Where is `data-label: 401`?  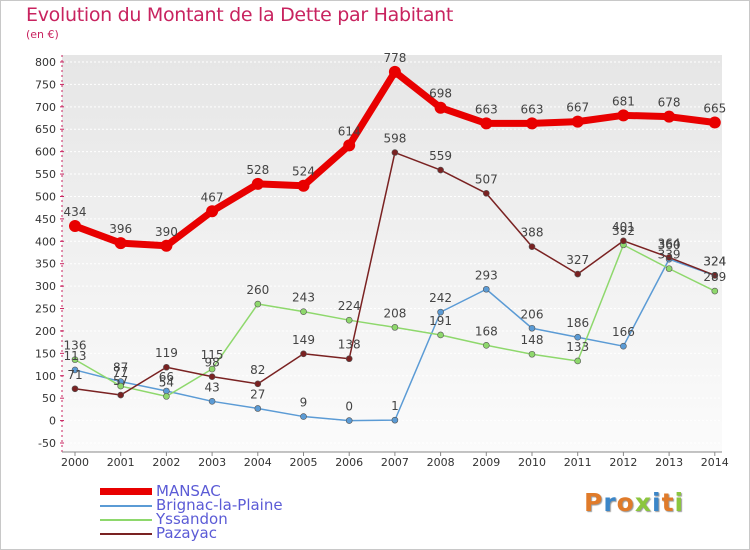
data-label: 401 is located at coordinates (623, 227).